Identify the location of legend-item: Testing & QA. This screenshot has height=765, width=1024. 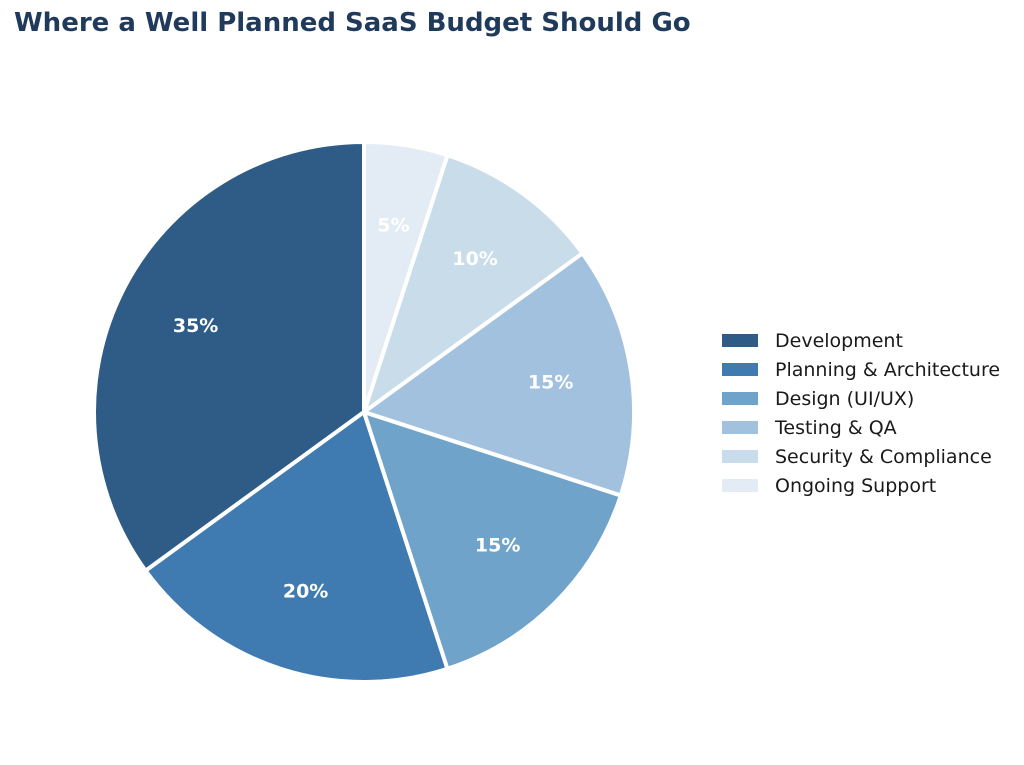
(861, 427).